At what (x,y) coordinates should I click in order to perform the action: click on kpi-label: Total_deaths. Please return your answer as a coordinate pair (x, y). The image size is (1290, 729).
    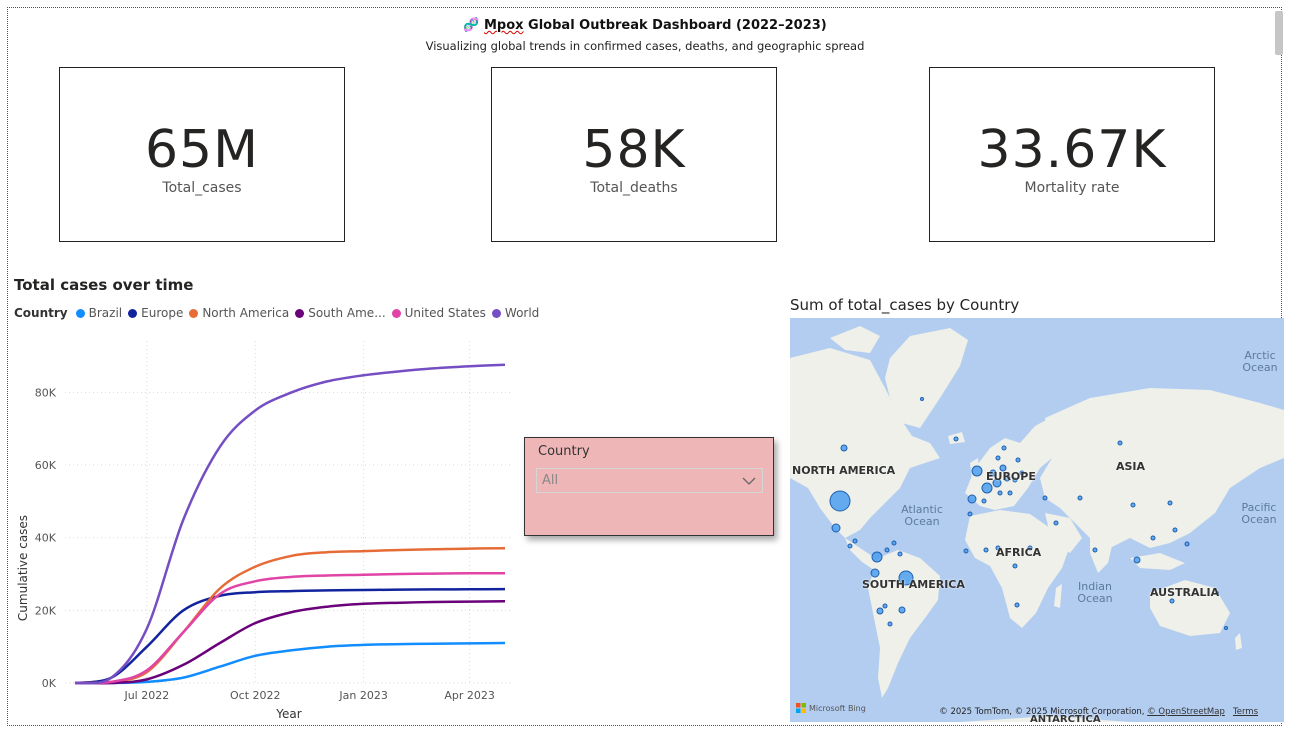
    Looking at the image, I should click on (634, 188).